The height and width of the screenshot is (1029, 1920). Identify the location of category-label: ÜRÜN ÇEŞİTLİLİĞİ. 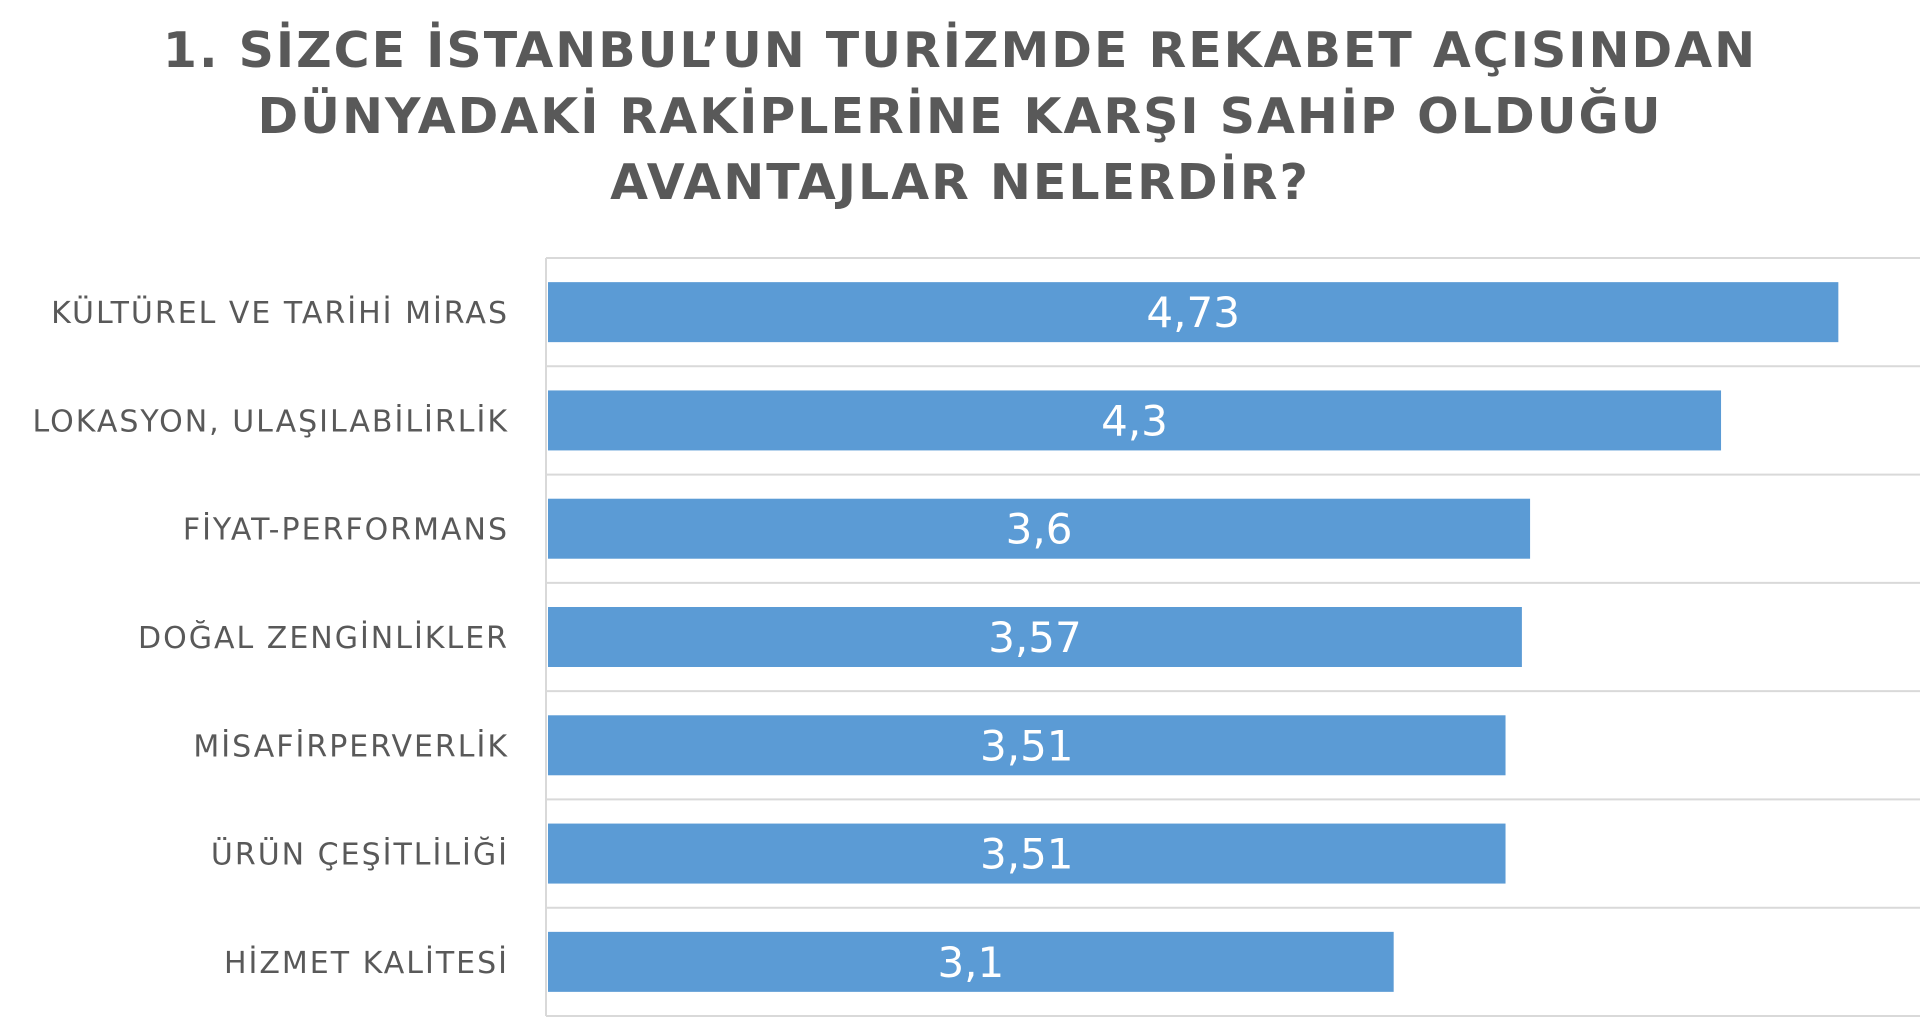
(360, 854).